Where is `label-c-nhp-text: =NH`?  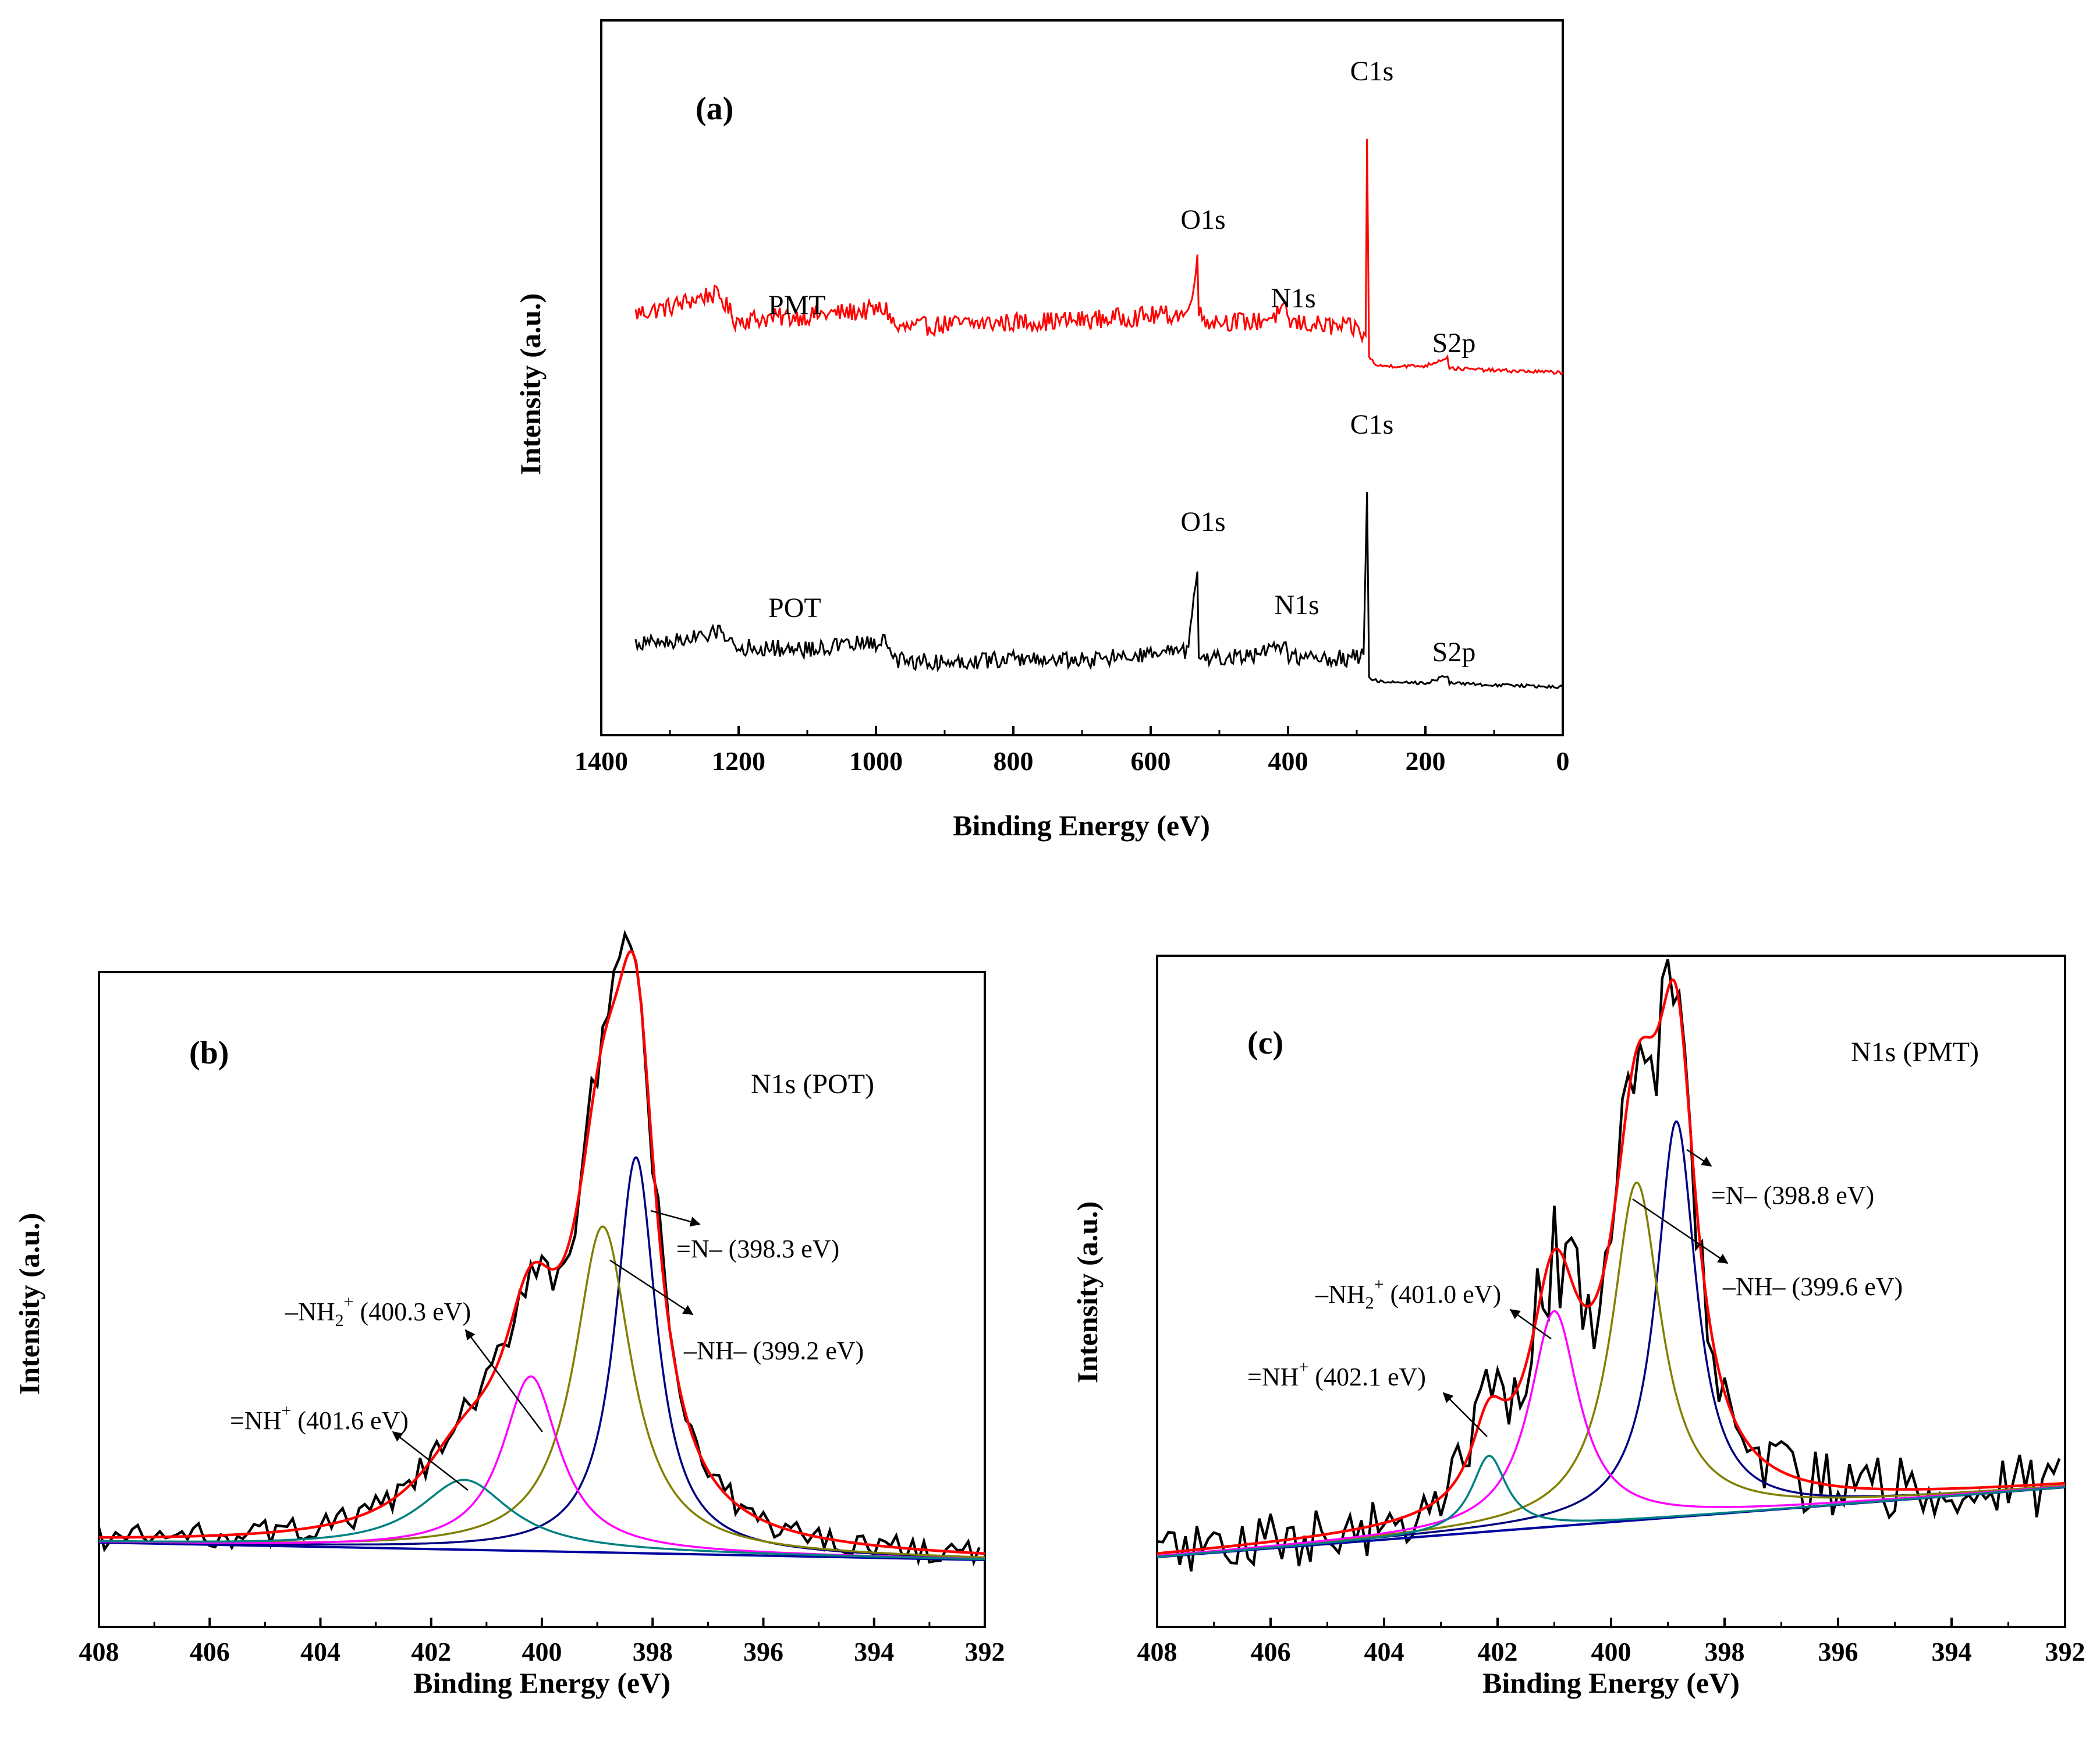 label-c-nhp-text: =NH is located at coordinates (1273, 1377).